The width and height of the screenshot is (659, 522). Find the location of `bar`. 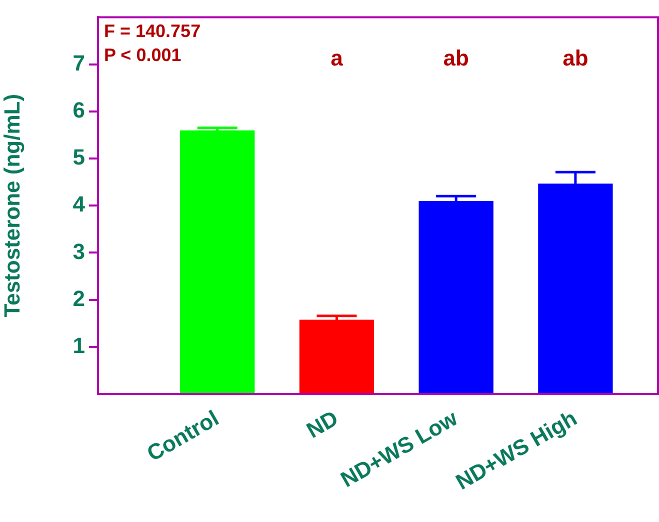

bar is located at coordinates (217, 262).